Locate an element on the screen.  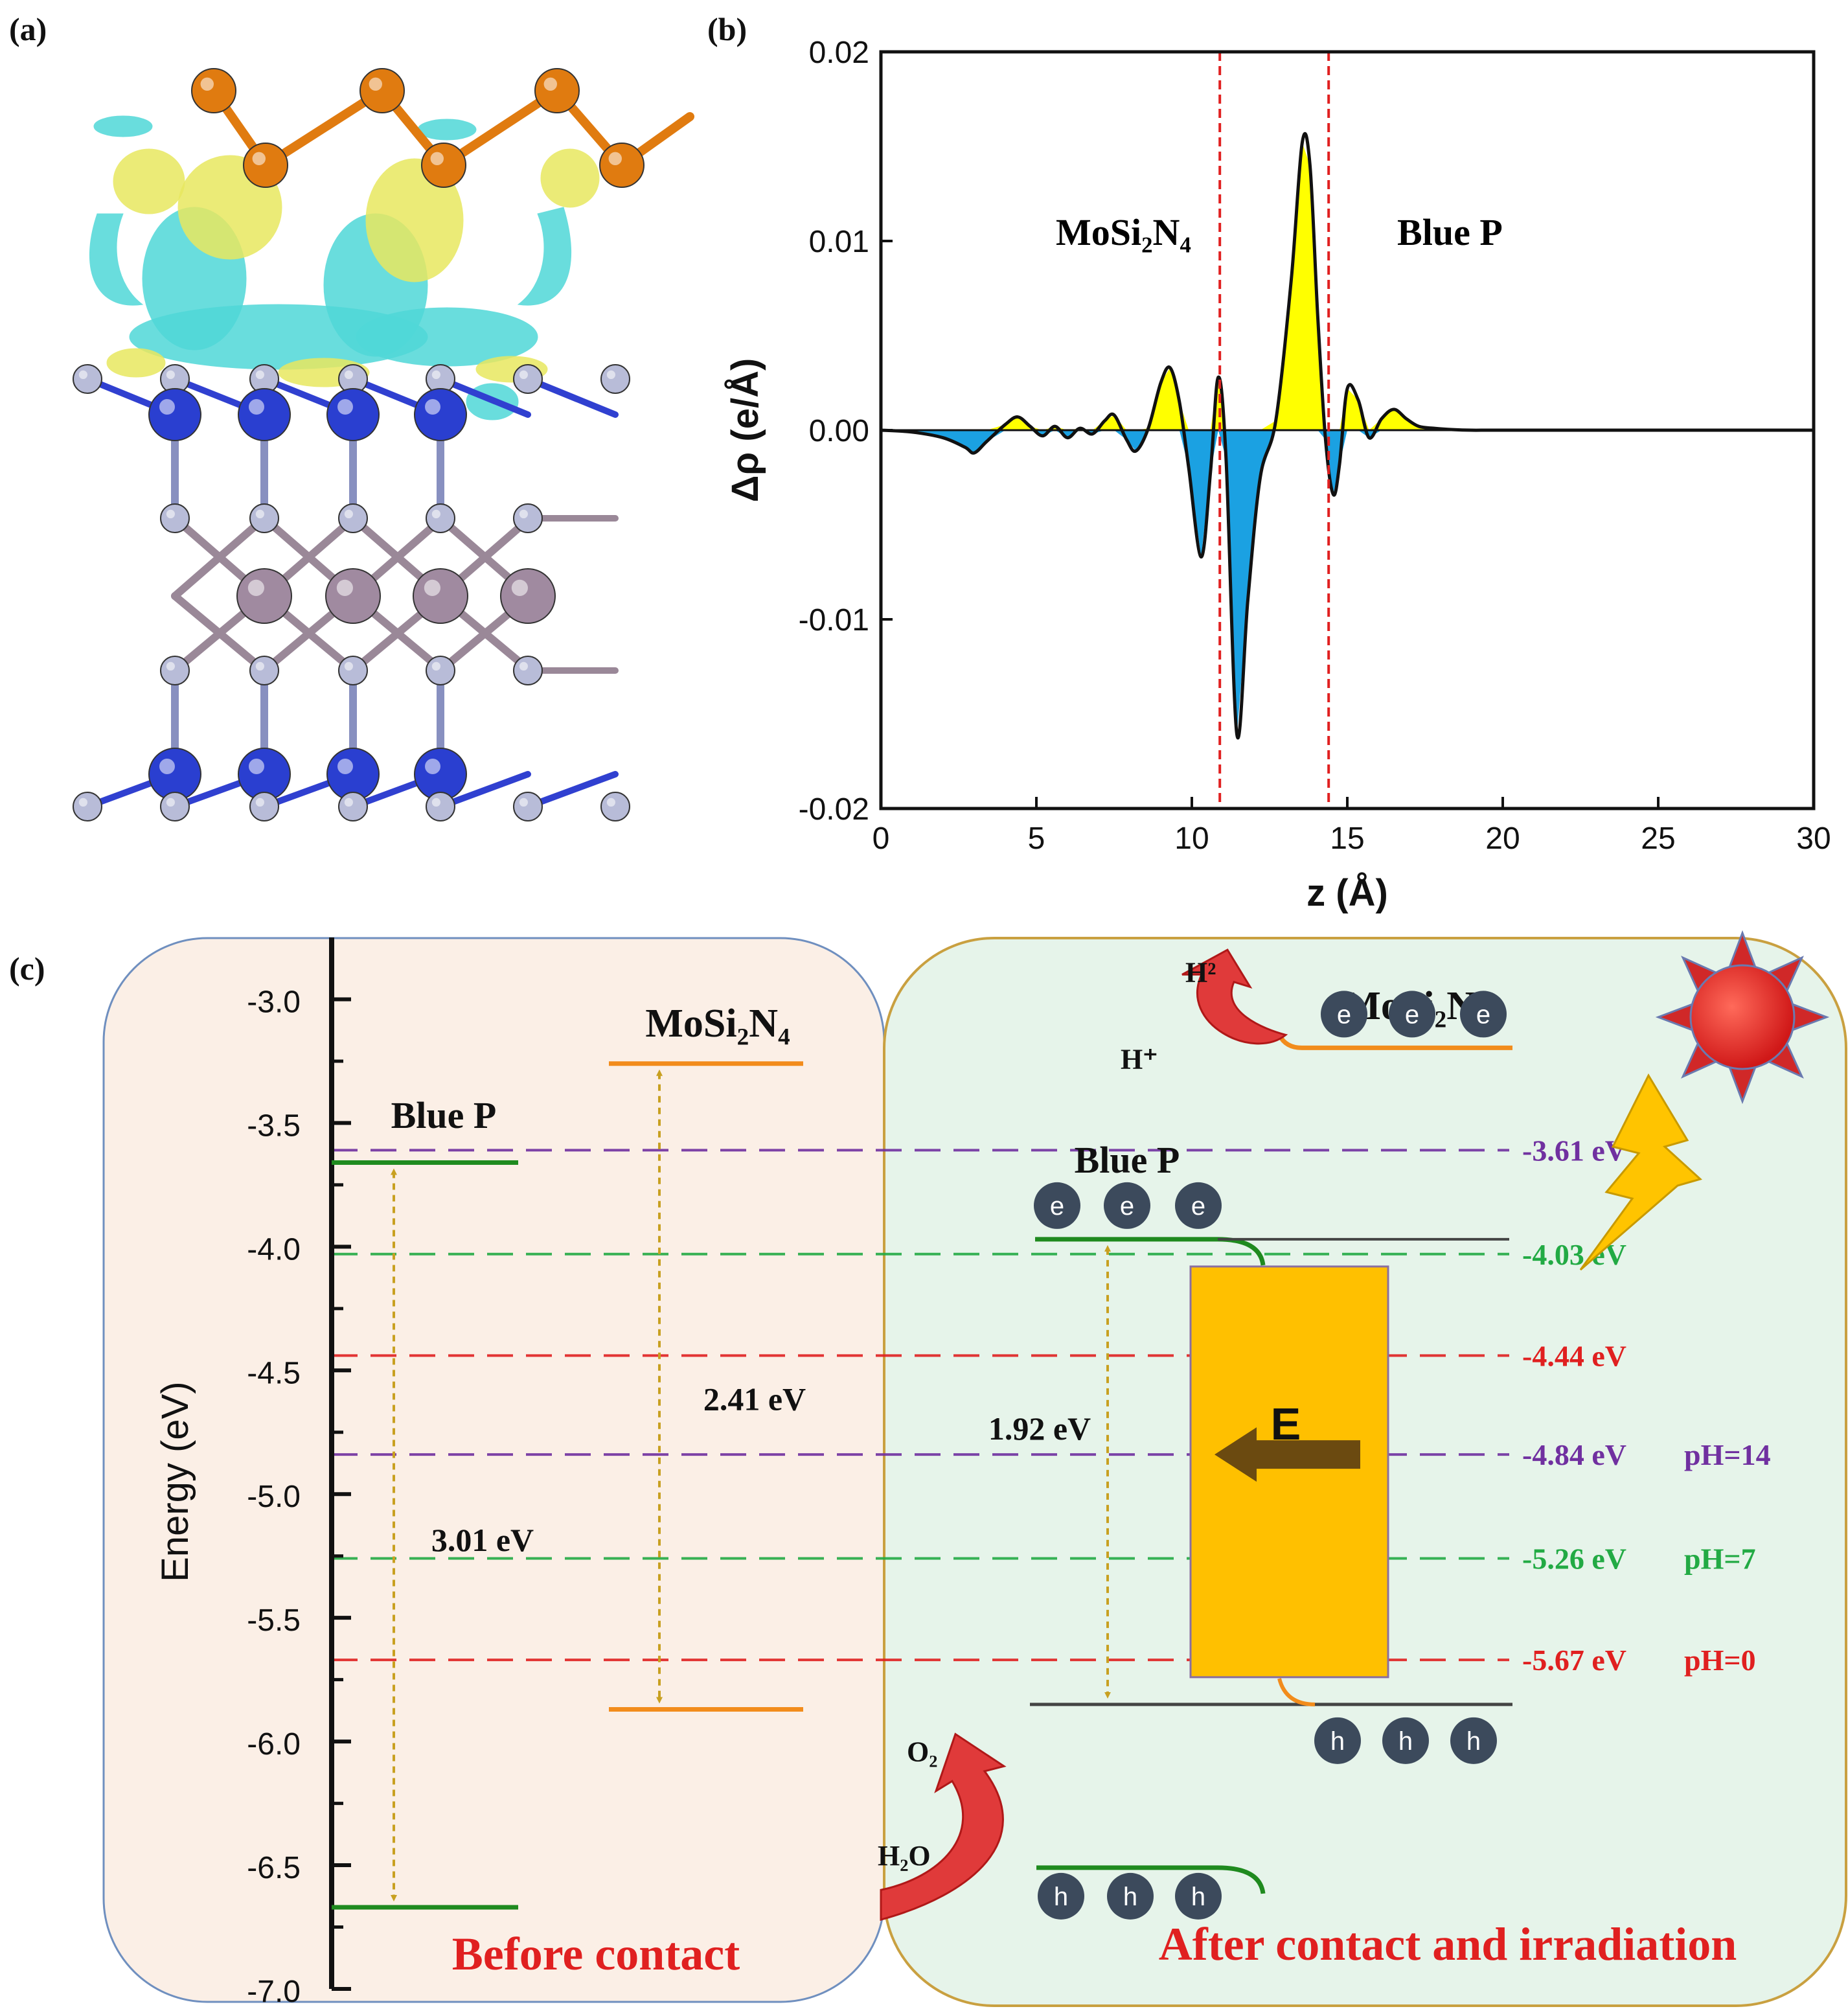
ph-label: pH=14 is located at coordinates (1727, 1454).